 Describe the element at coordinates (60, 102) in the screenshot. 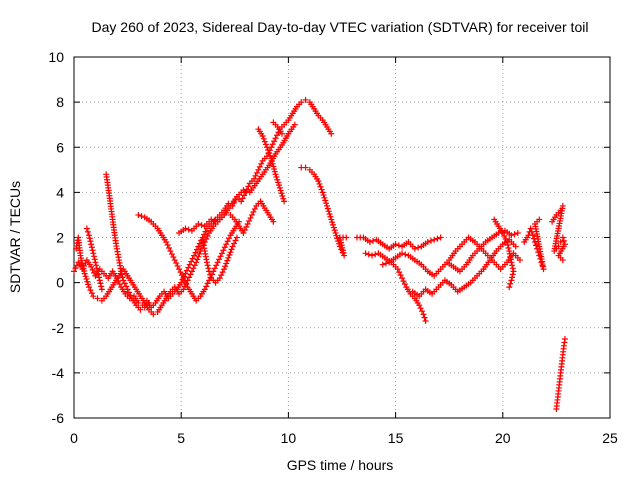

I see `y-tick-label: 8` at that location.